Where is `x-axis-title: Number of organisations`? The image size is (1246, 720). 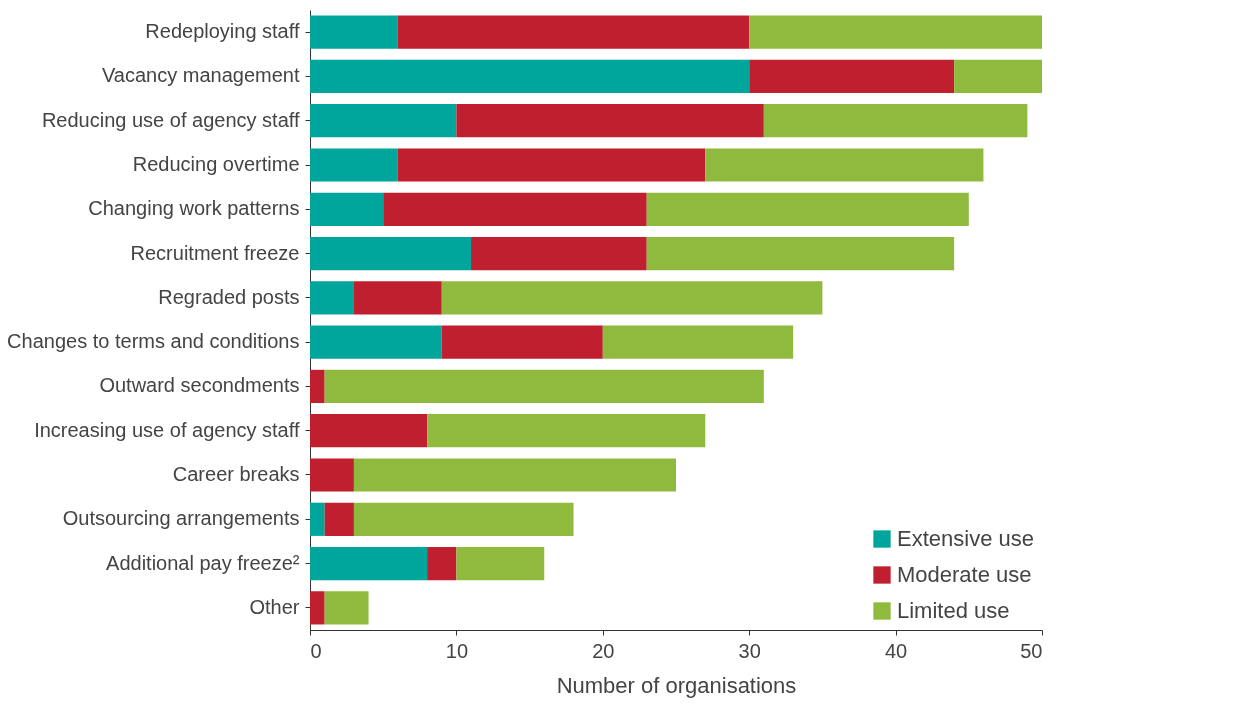
x-axis-title: Number of organisations is located at coordinates (676, 685).